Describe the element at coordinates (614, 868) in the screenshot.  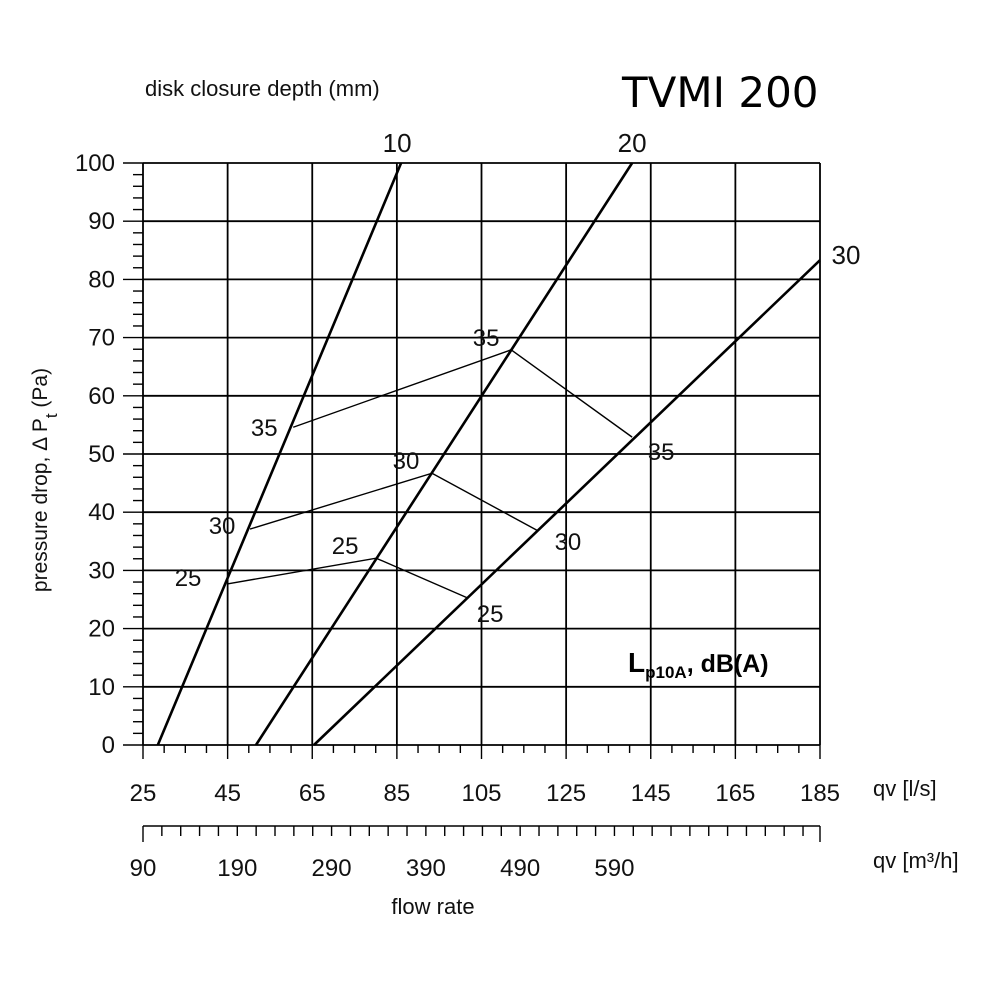
I see `secondary-x-tick-label: 590` at that location.